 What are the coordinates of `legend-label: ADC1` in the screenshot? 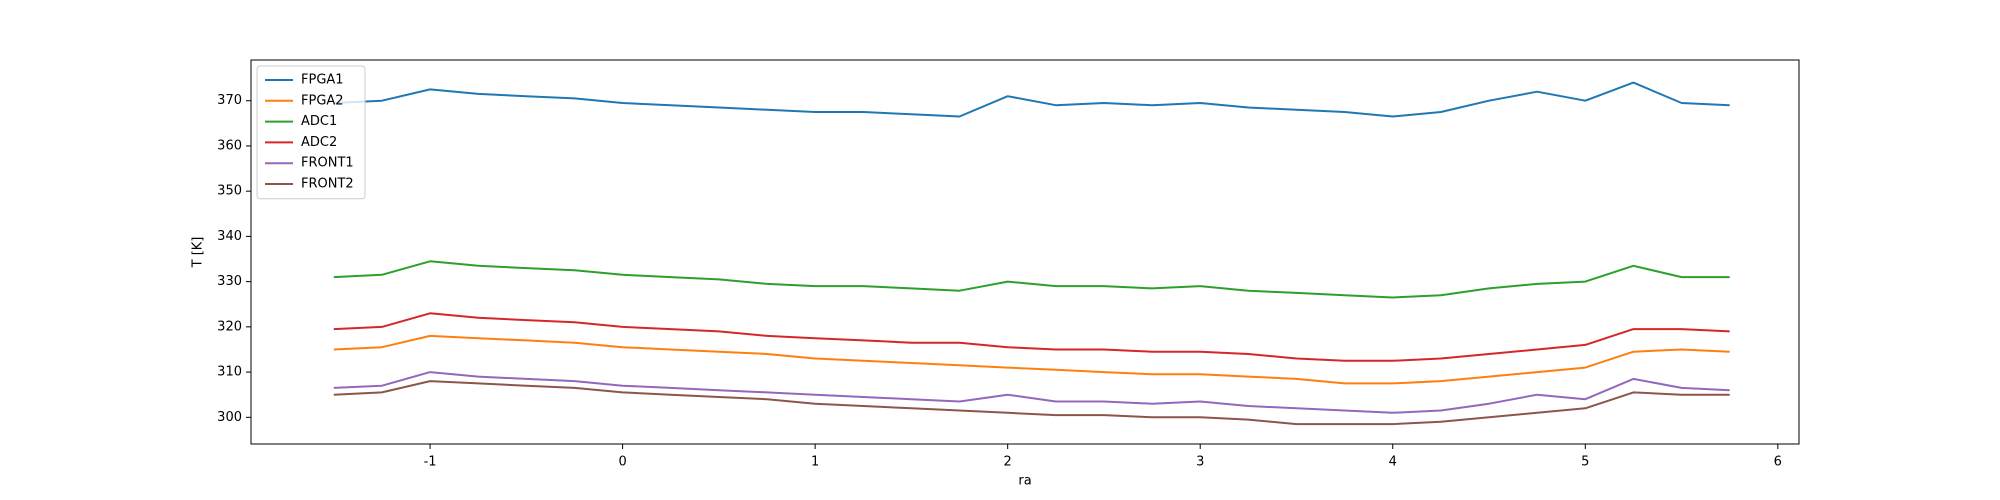 It's located at (319, 121).